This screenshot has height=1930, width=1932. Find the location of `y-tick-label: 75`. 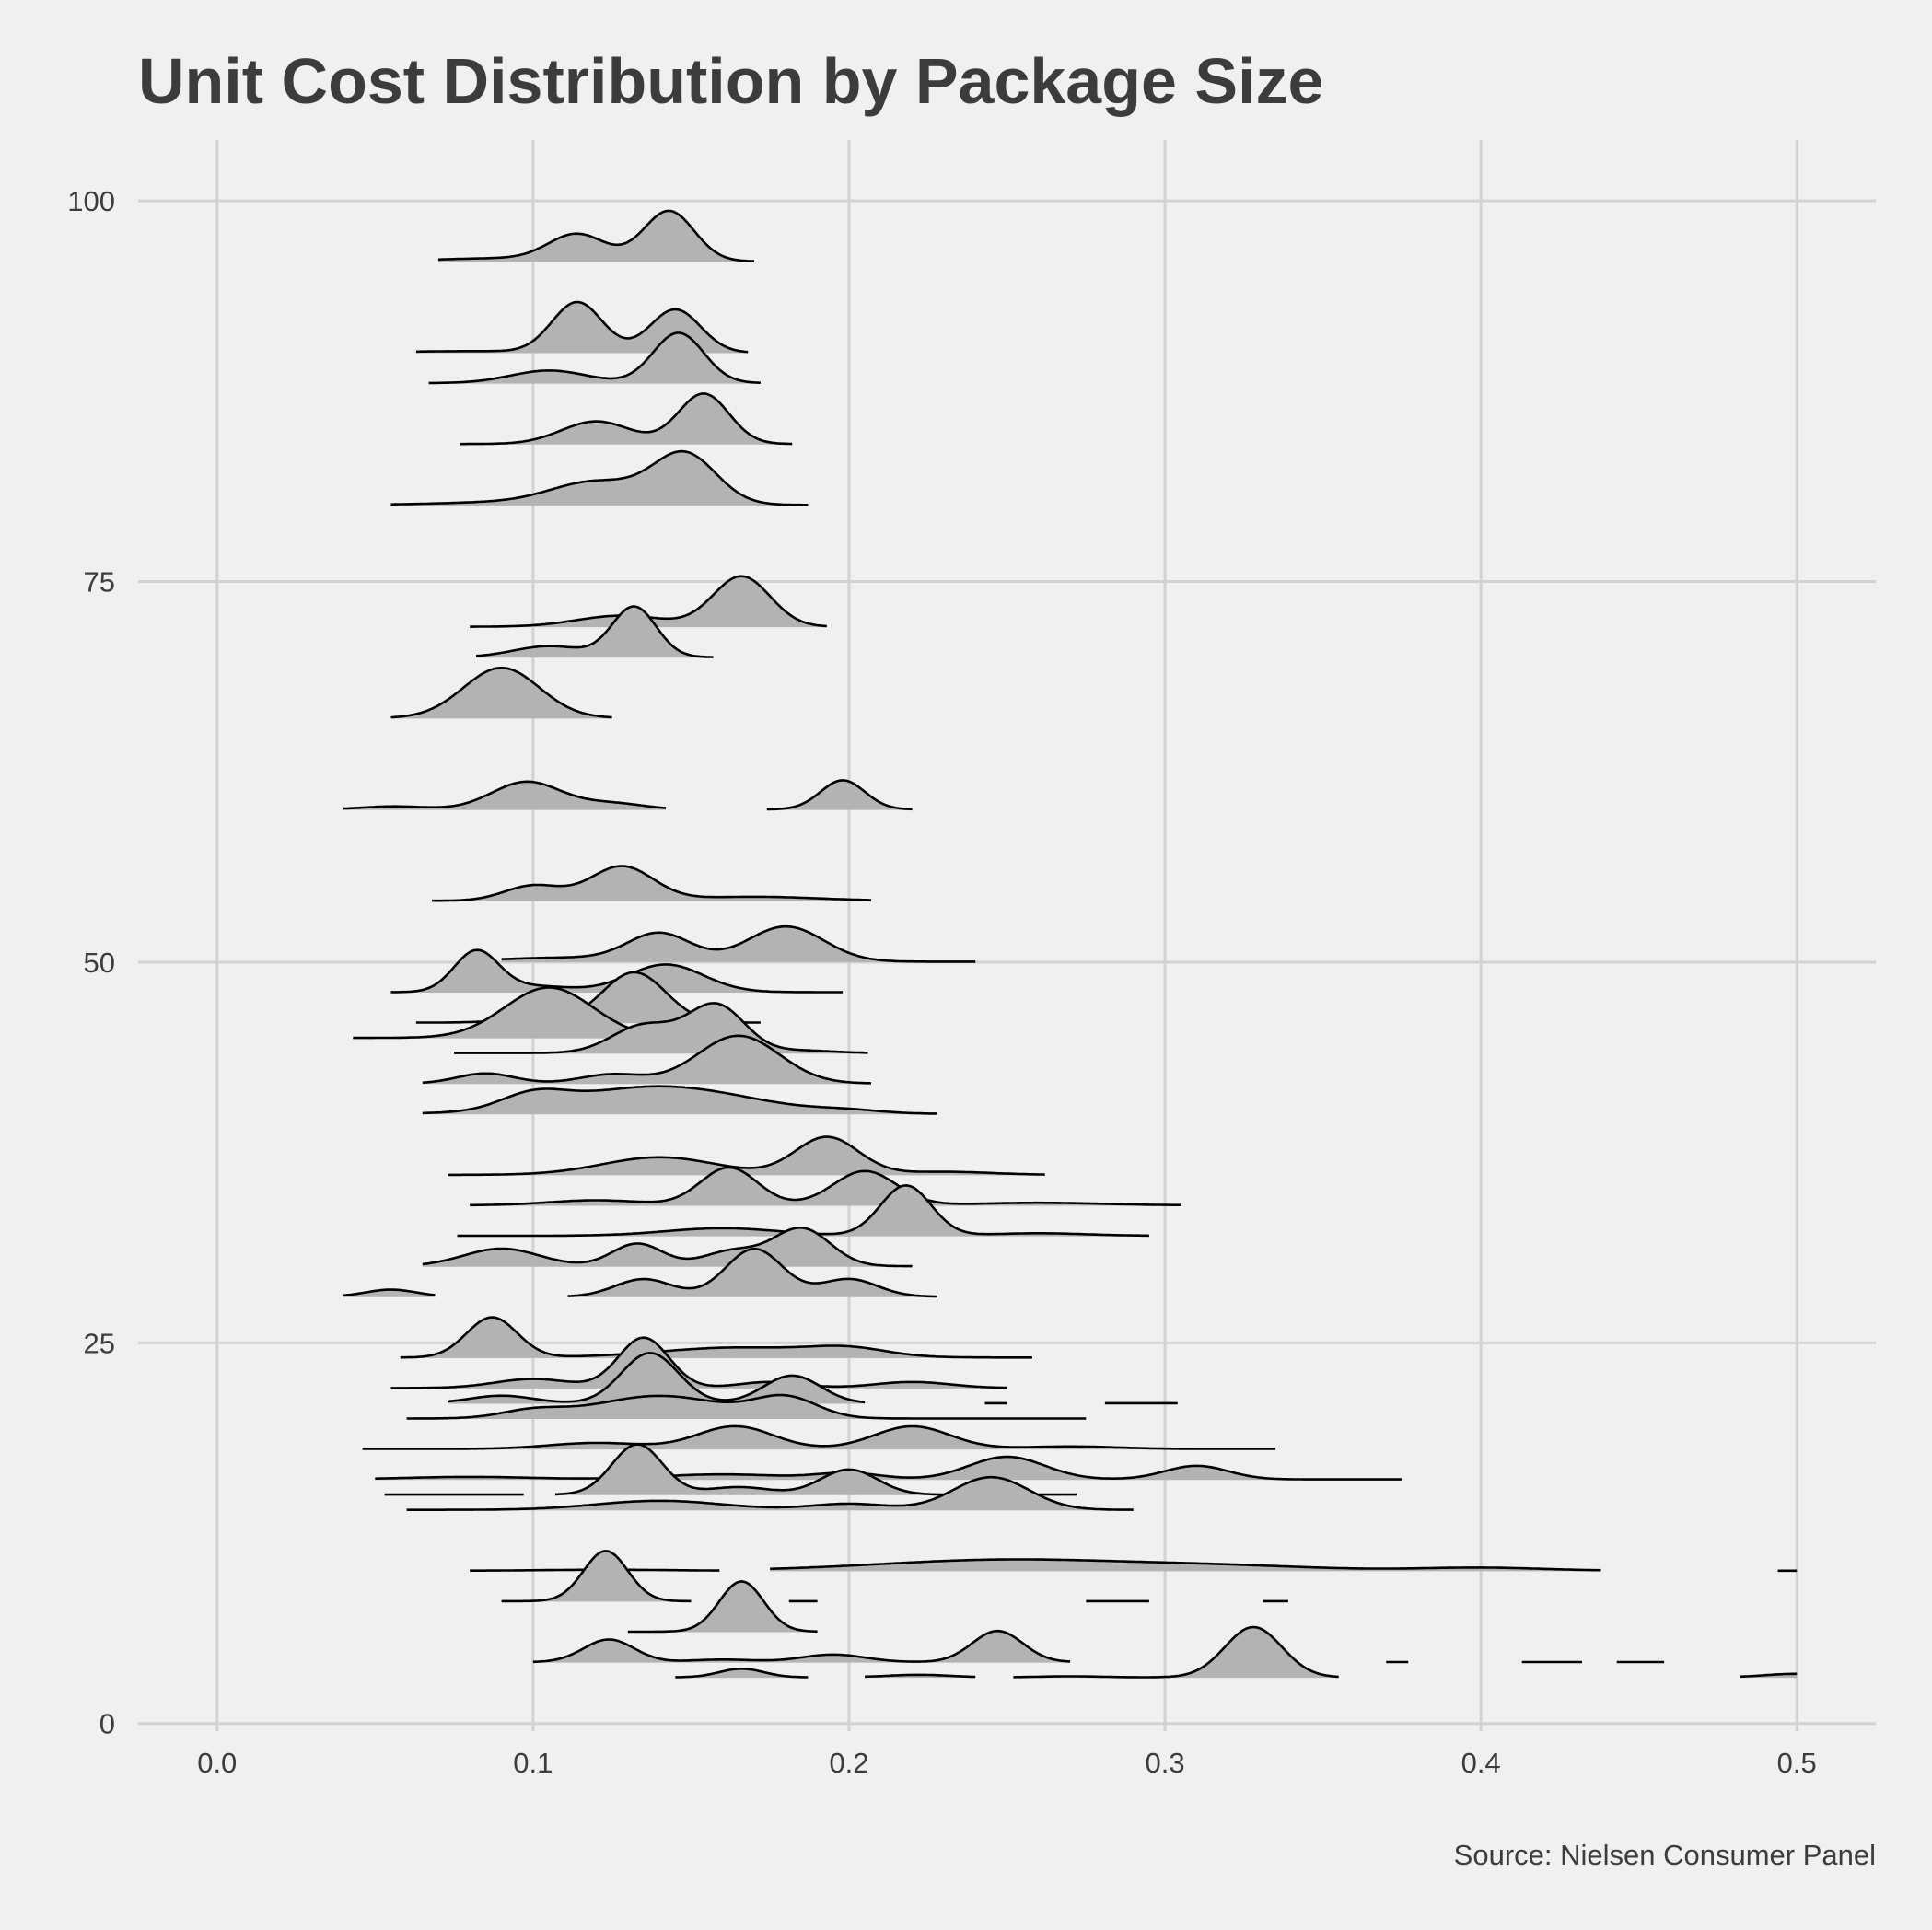

y-tick-label: 75 is located at coordinates (99, 582).